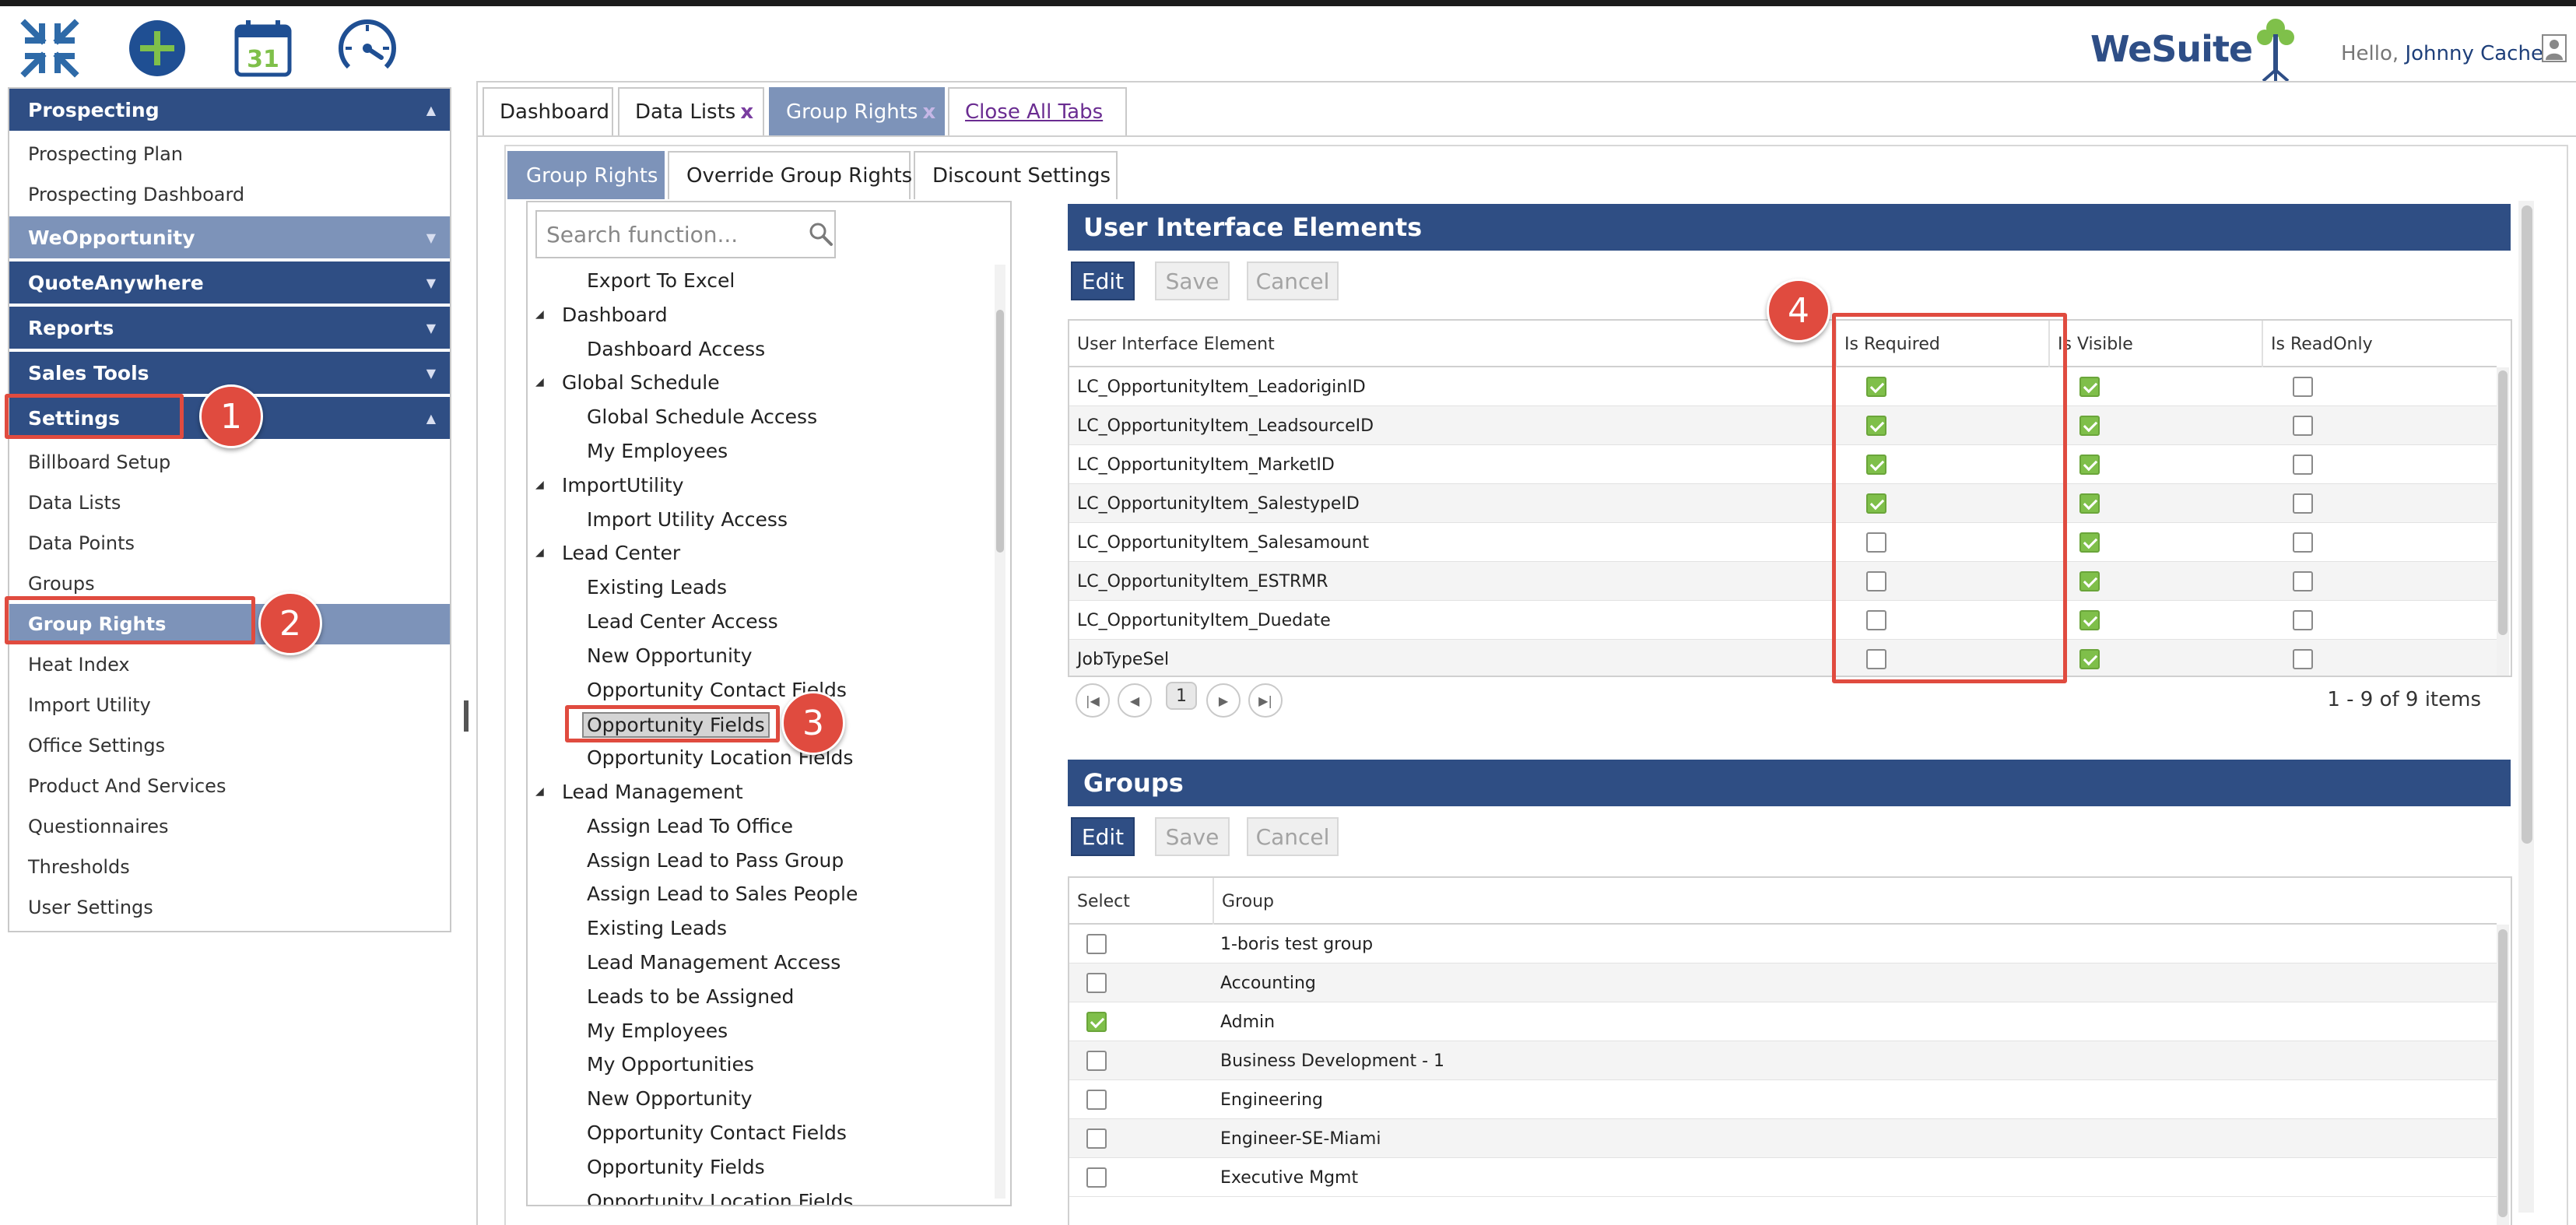 The width and height of the screenshot is (2576, 1225). I want to click on tree-group-node: Lead Management, so click(653, 792).